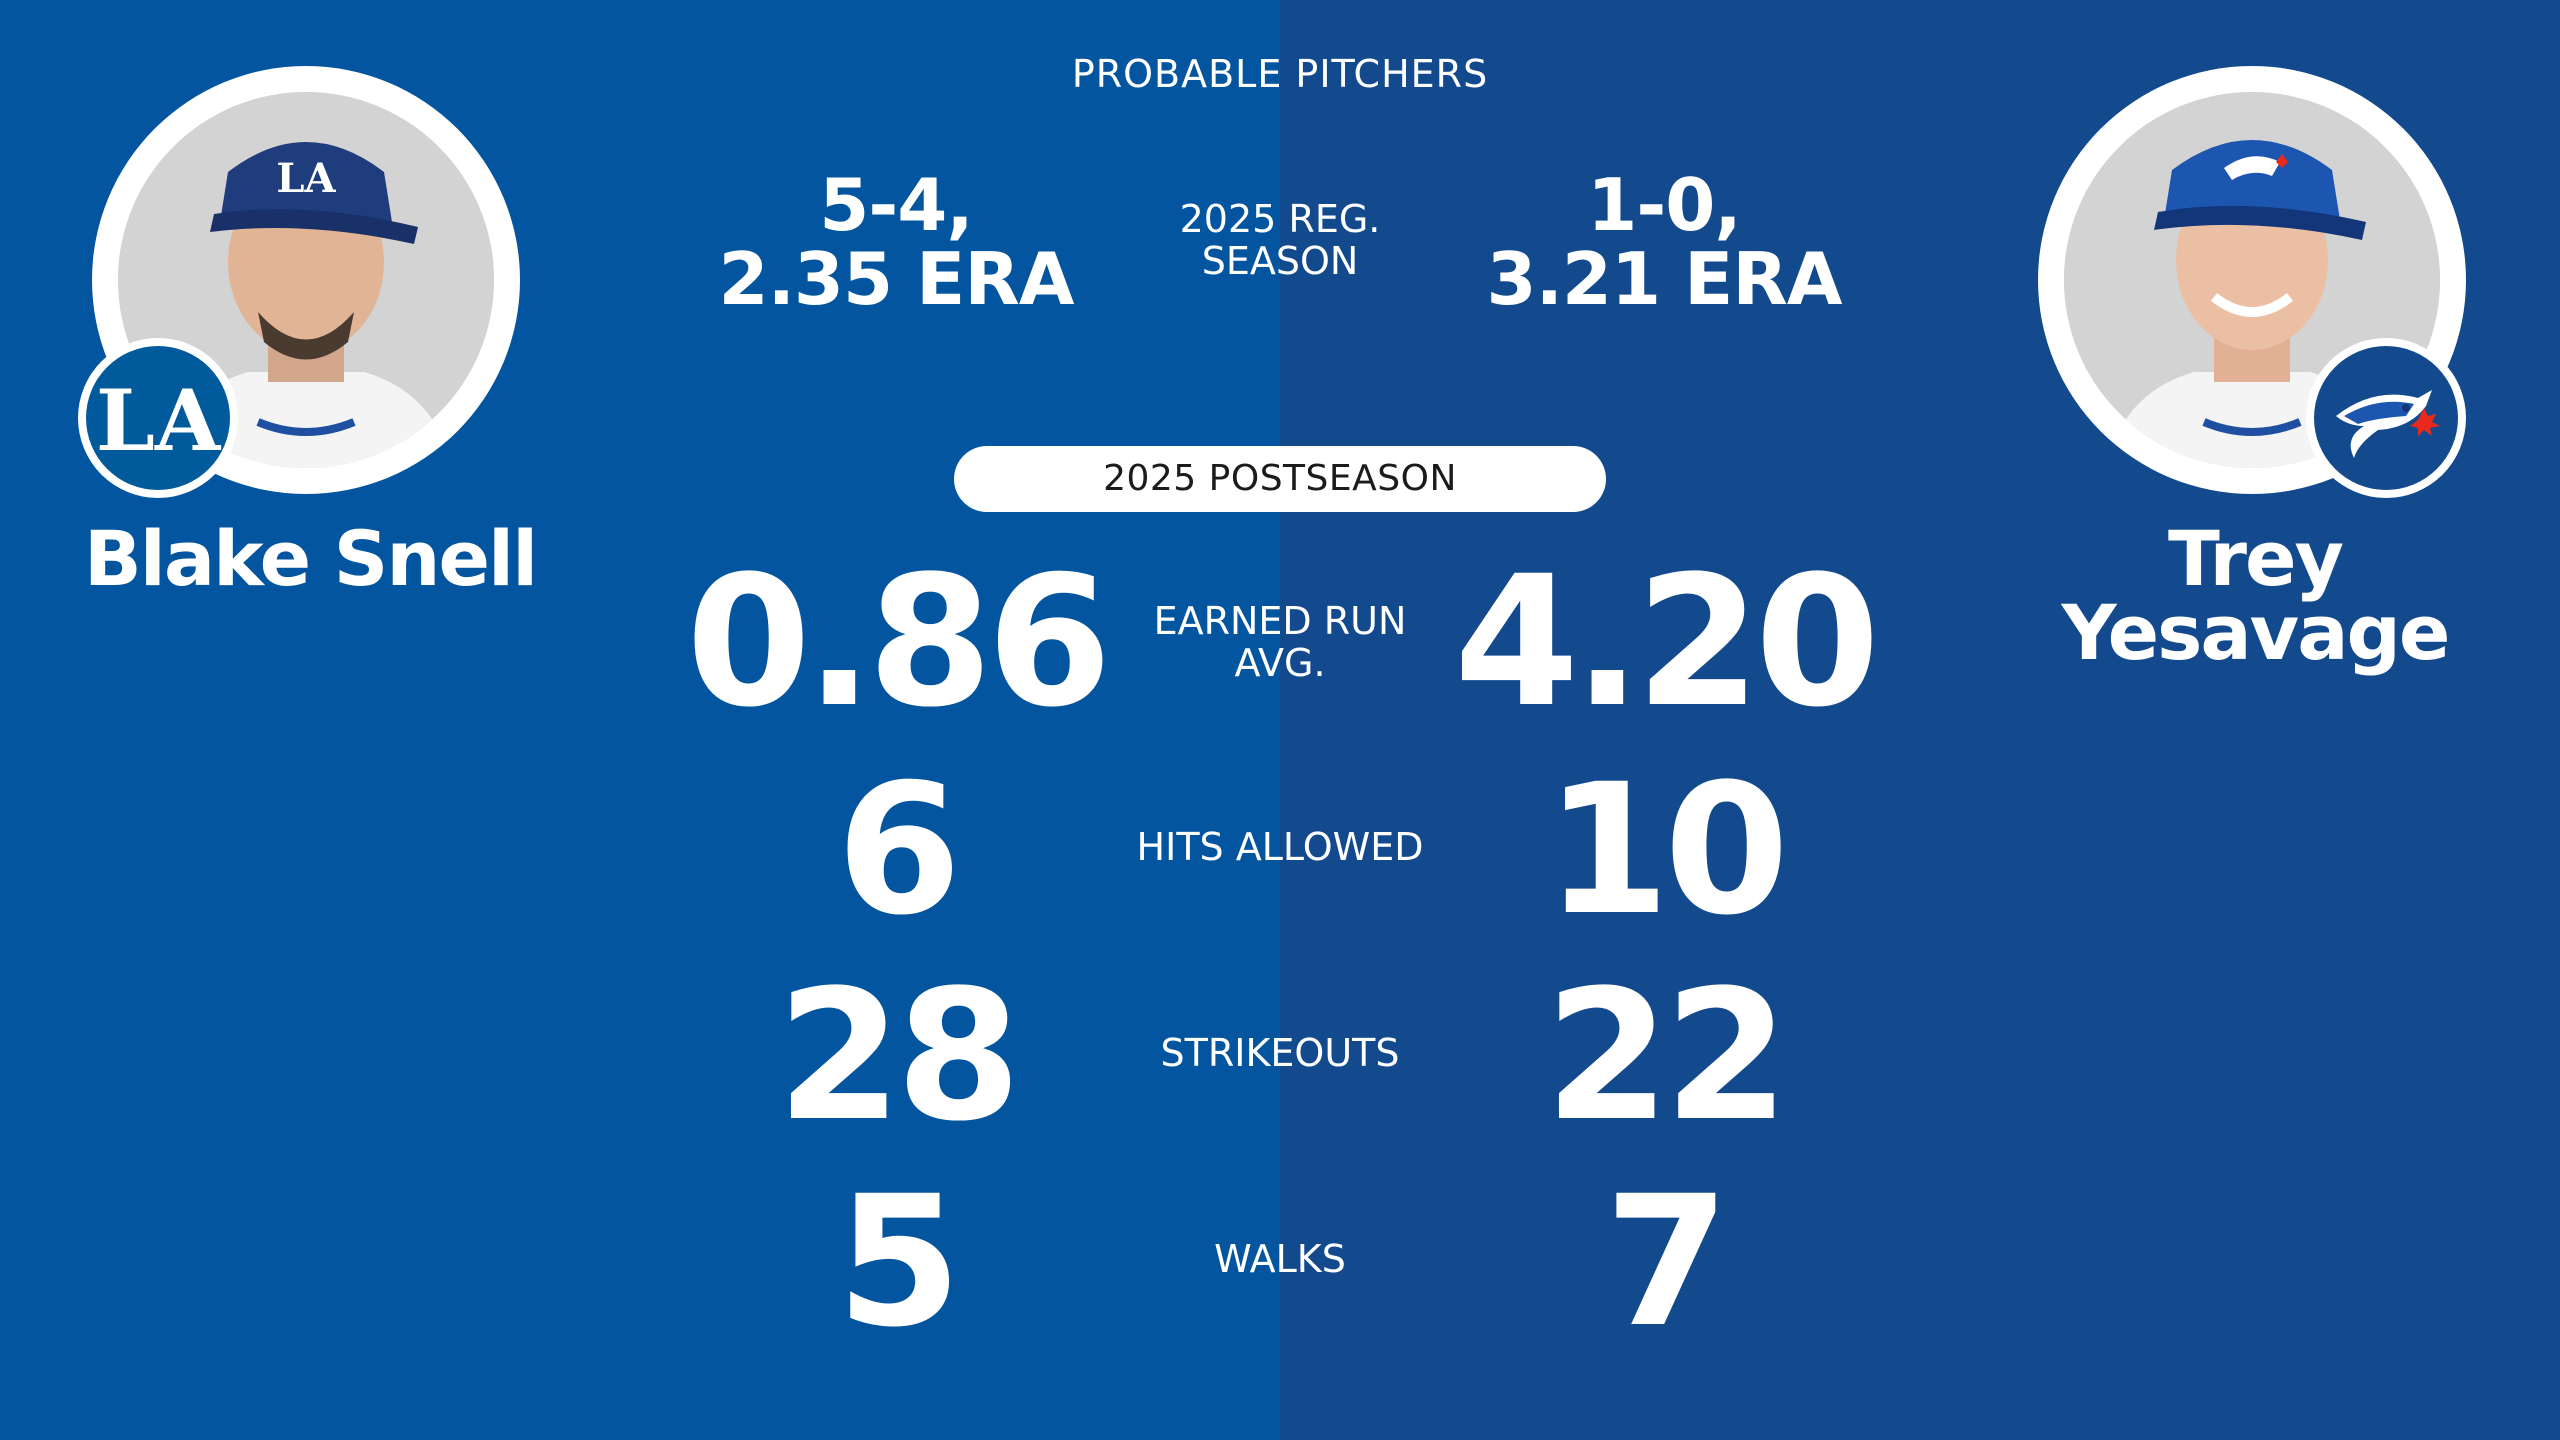  Describe the element at coordinates (898, 1262) in the screenshot. I see `left-stat-value: 5` at that location.